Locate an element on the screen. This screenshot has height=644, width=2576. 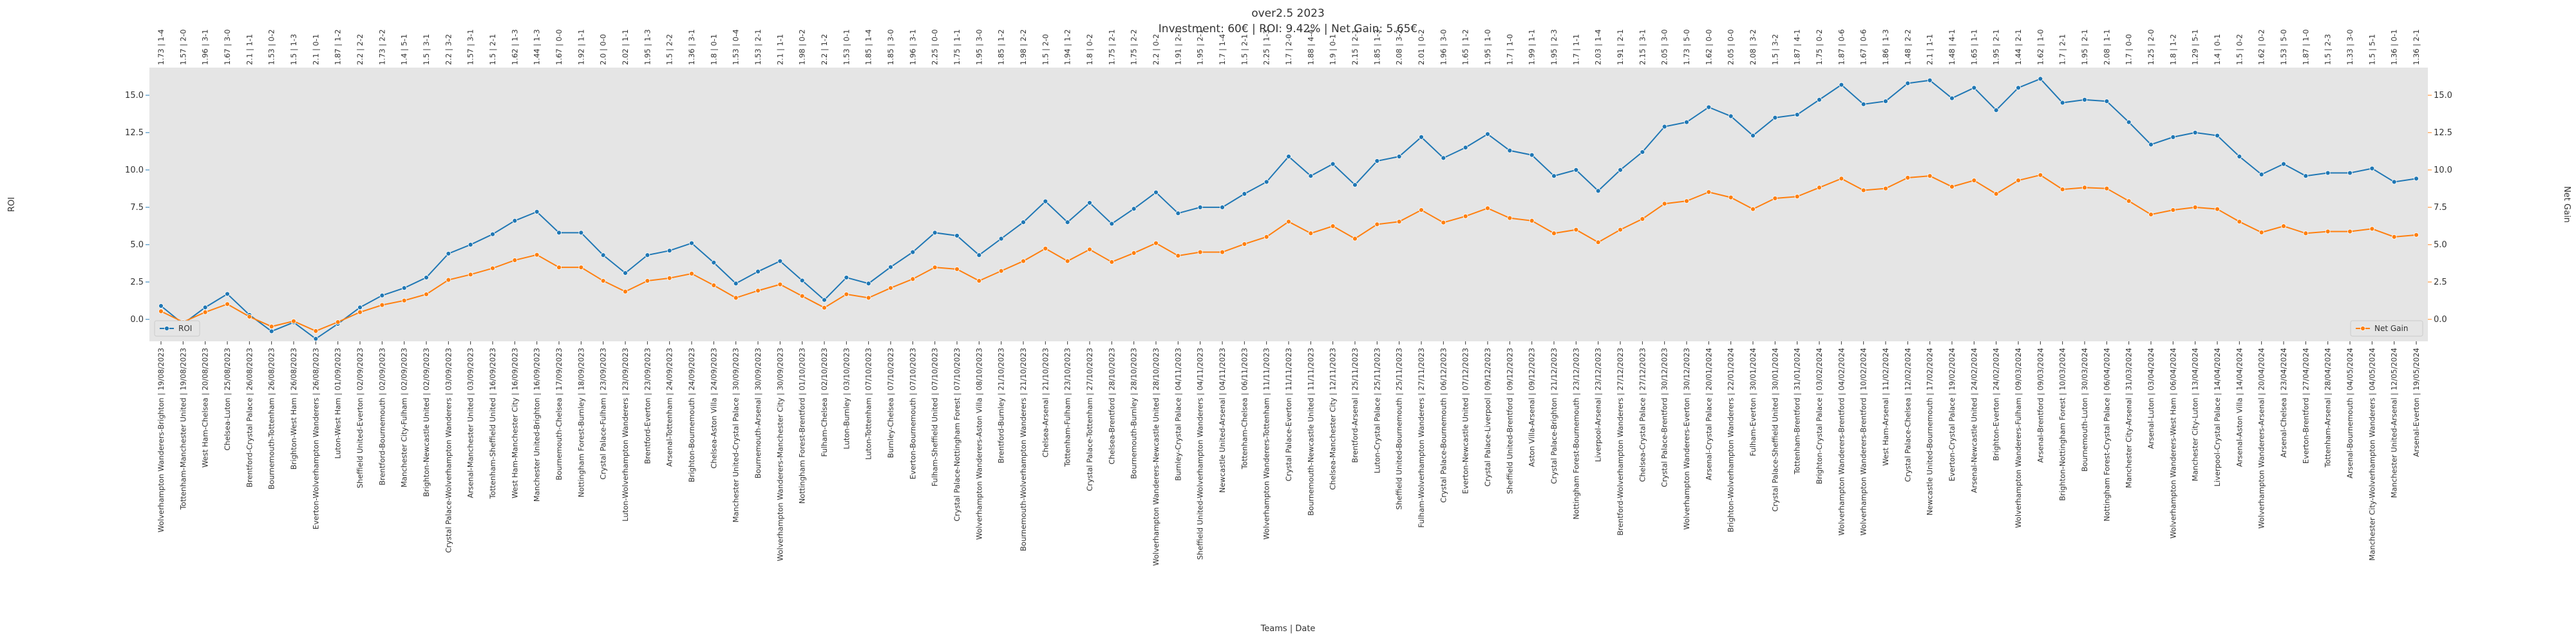
x-tick-label: Manchester United-Brighton | 16/09/2023 is located at coordinates (538, 425).